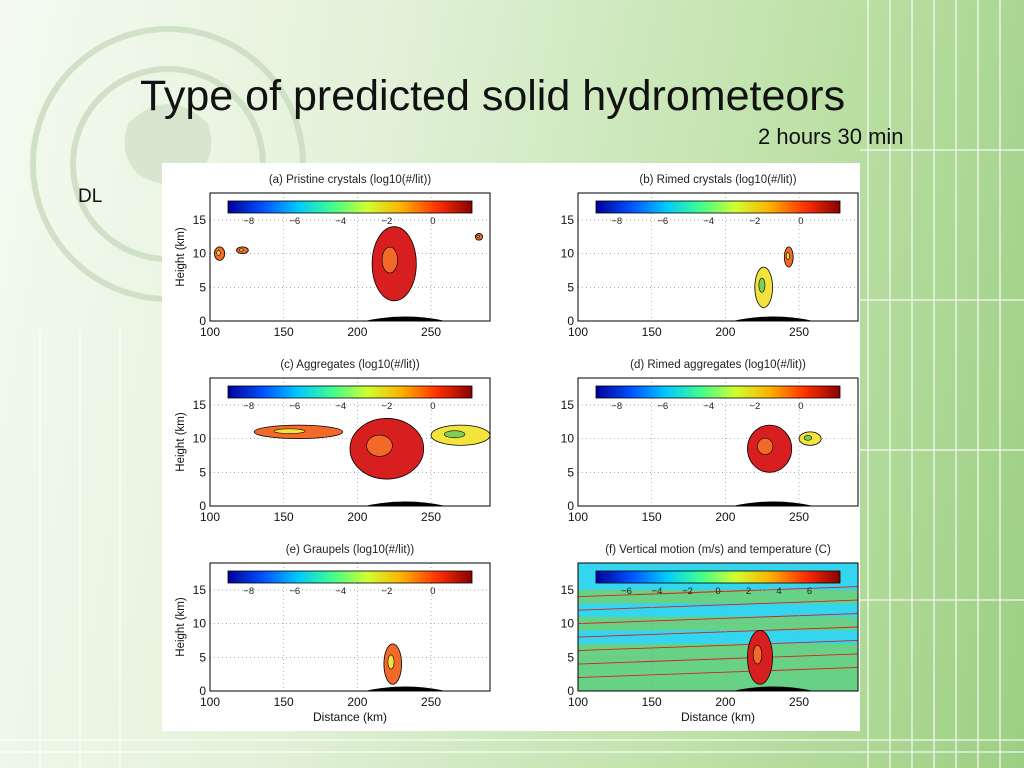 The width and height of the screenshot is (1024, 768). What do you see at coordinates (831, 136) in the screenshot?
I see `slide-subtitle: 2 hours 30 min` at bounding box center [831, 136].